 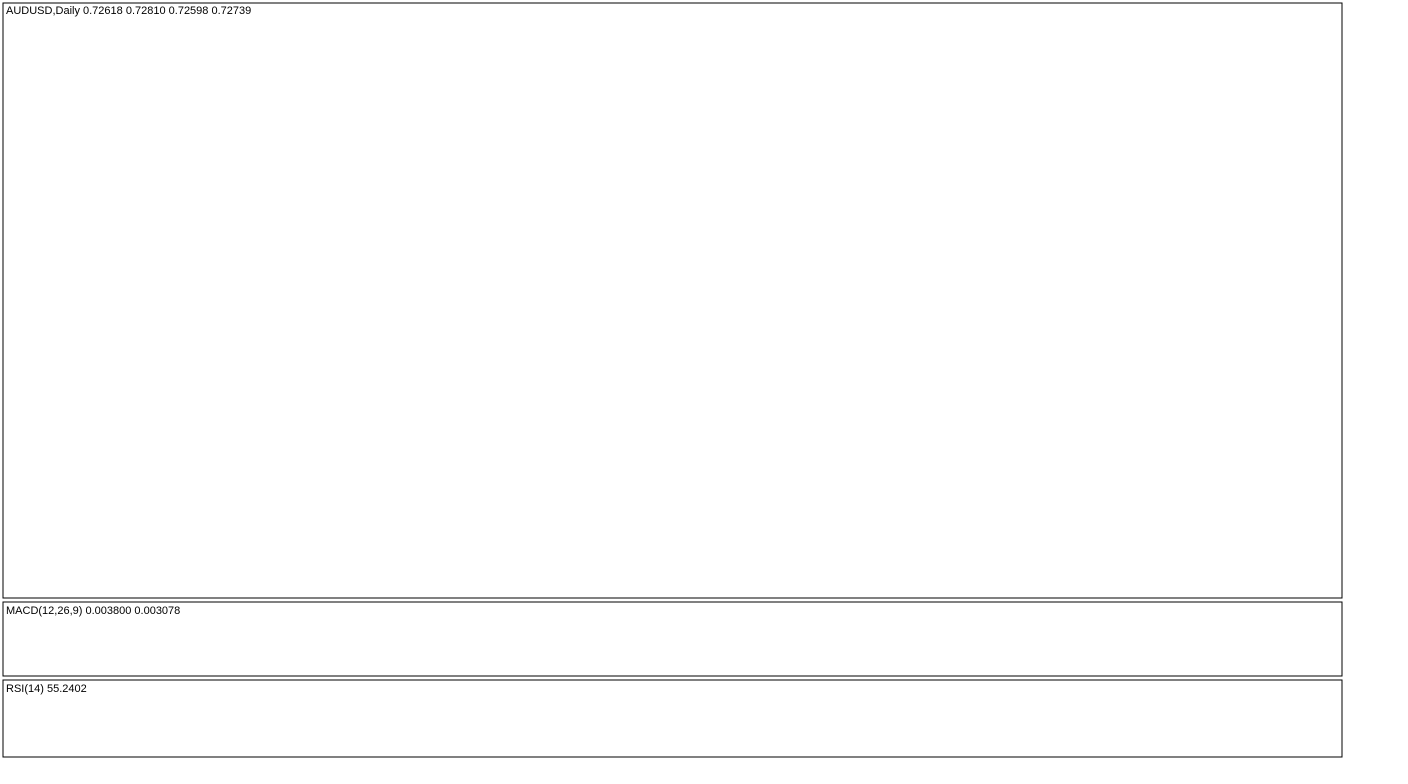 I want to click on macd-title: MACD(12,26,9) 0.003800 0.003078, so click(x=93, y=611).